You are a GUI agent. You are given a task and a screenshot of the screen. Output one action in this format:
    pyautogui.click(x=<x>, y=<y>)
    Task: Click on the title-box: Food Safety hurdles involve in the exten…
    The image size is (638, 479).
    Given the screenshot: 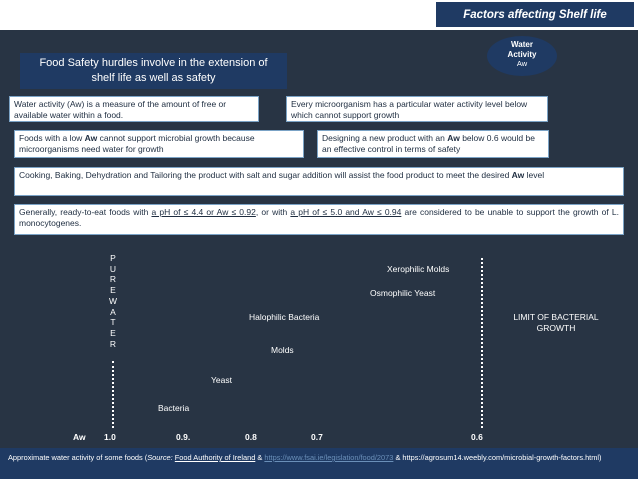 What is the action you would take?
    pyautogui.click(x=153, y=71)
    